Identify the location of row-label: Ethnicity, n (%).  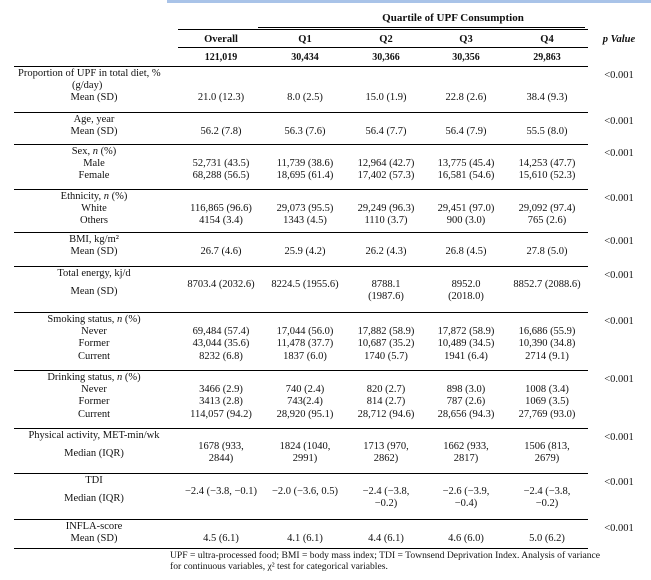
(94, 196).